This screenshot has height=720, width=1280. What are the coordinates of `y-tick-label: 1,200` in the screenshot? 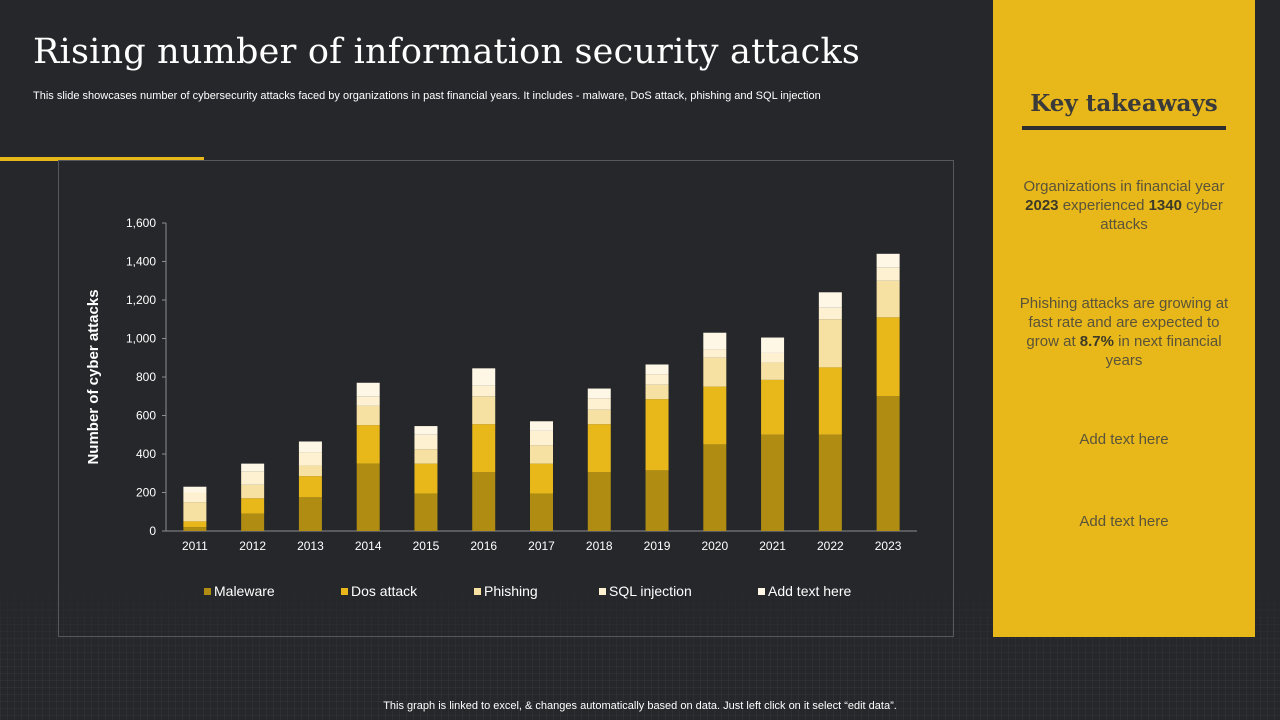 It's located at (141, 300).